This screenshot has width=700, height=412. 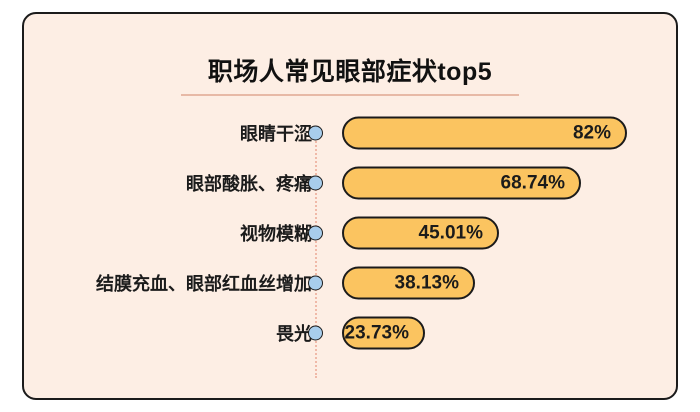 I want to click on category-axis-dotted-line, so click(x=317, y=252).